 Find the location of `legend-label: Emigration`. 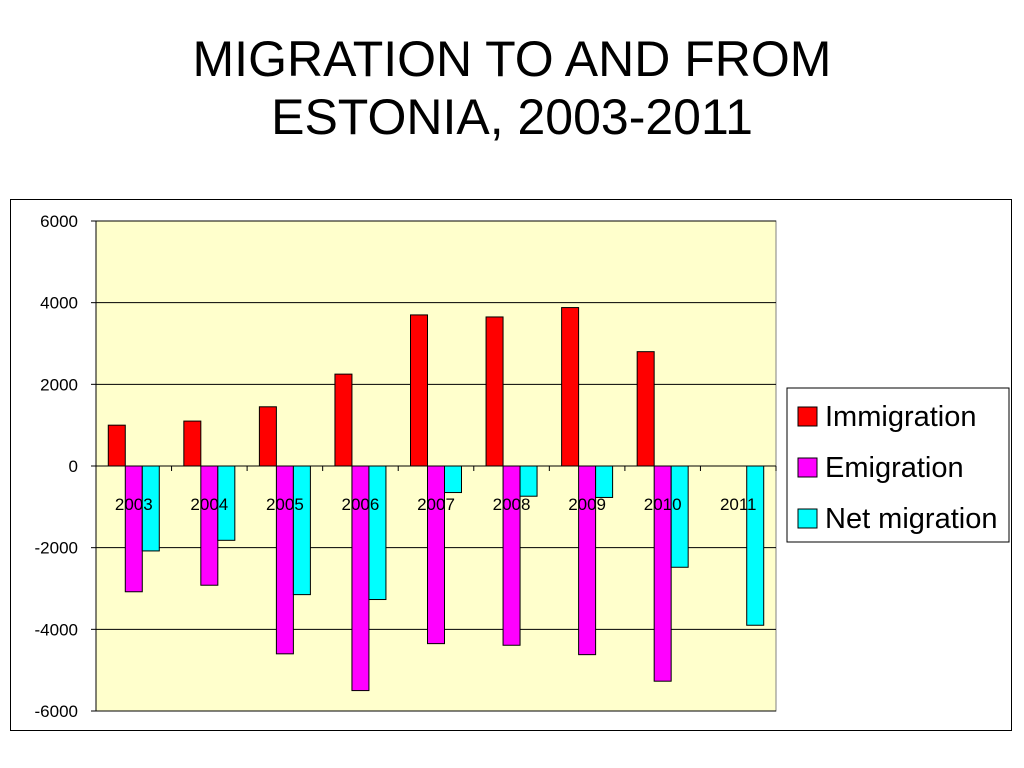

legend-label: Emigration is located at coordinates (894, 468).